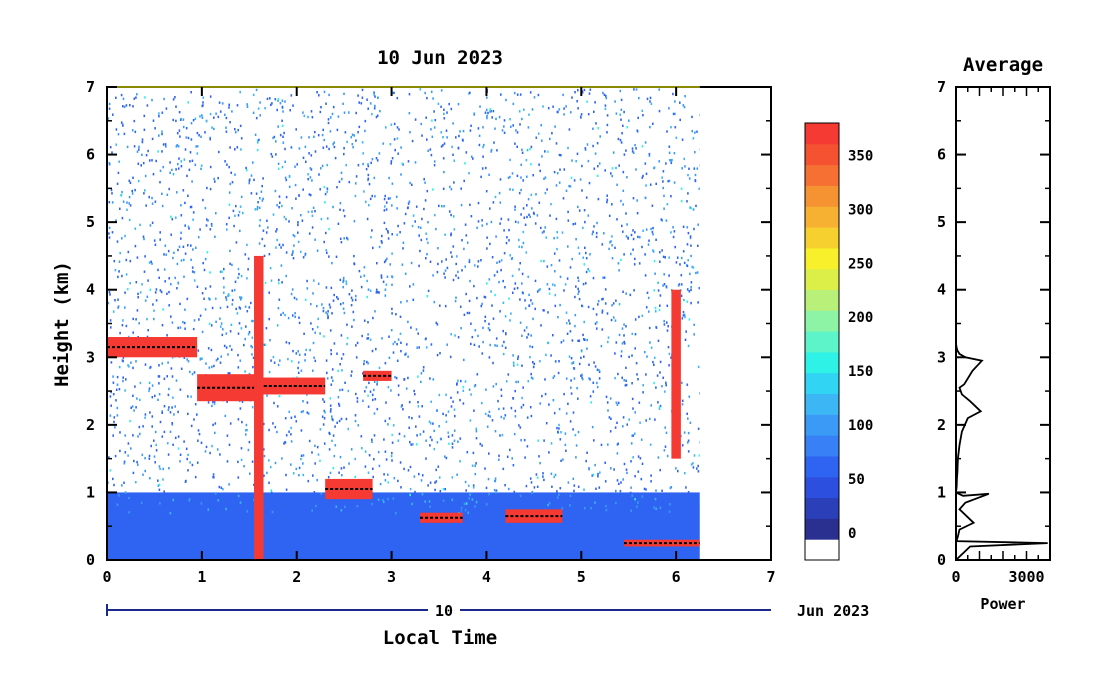 This screenshot has height=697, width=1111. Describe the element at coordinates (856, 480) in the screenshot. I see `colorbar-tick-label: 50` at that location.